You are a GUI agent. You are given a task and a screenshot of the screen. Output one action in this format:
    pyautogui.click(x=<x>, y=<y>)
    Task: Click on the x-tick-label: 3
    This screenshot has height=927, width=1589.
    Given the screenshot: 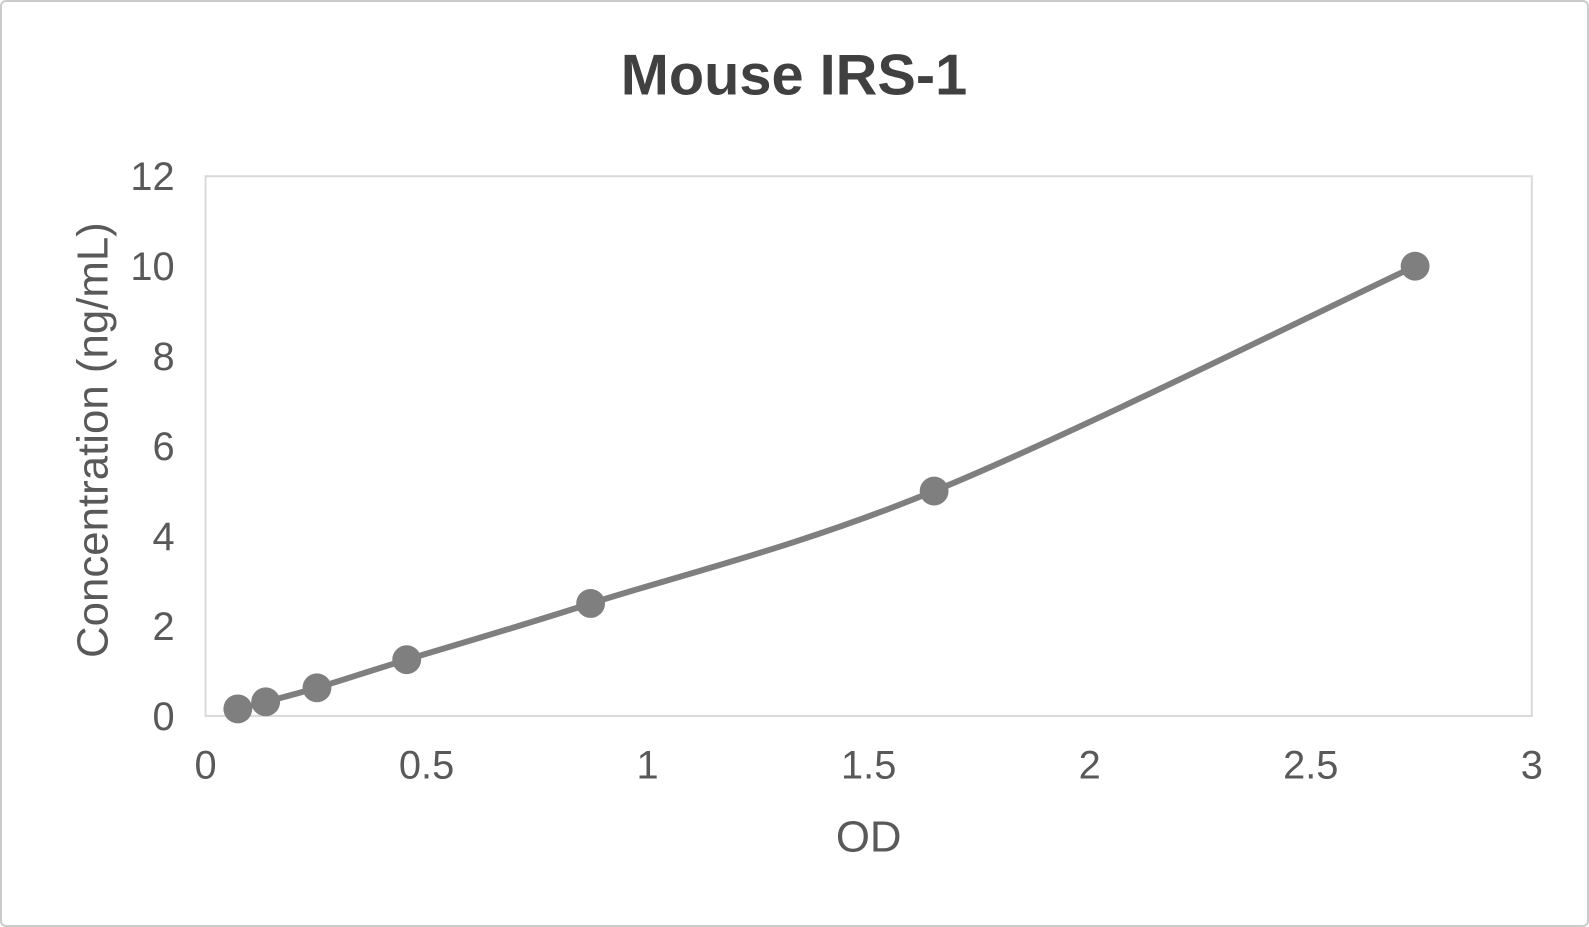 What is the action you would take?
    pyautogui.click(x=1532, y=766)
    